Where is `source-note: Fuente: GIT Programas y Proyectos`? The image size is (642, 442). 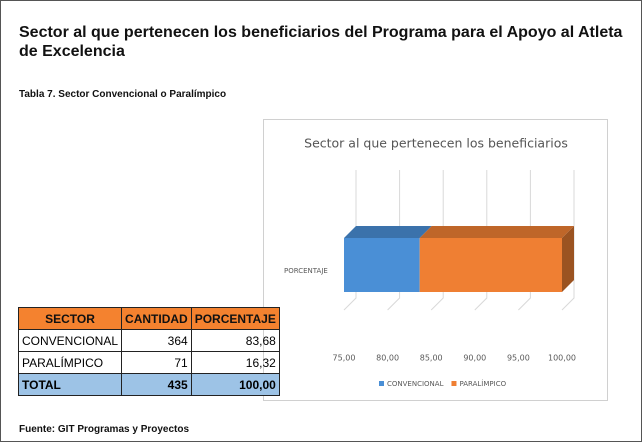 source-note: Fuente: GIT Programas y Proyectos is located at coordinates (104, 429).